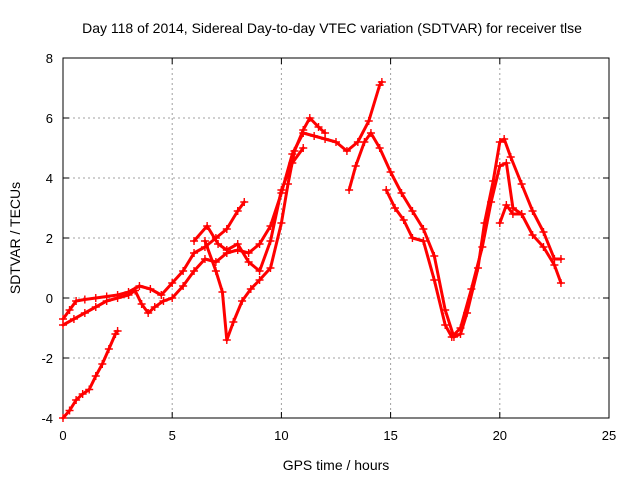  I want to click on y-tick-label: 4, so click(49, 178).